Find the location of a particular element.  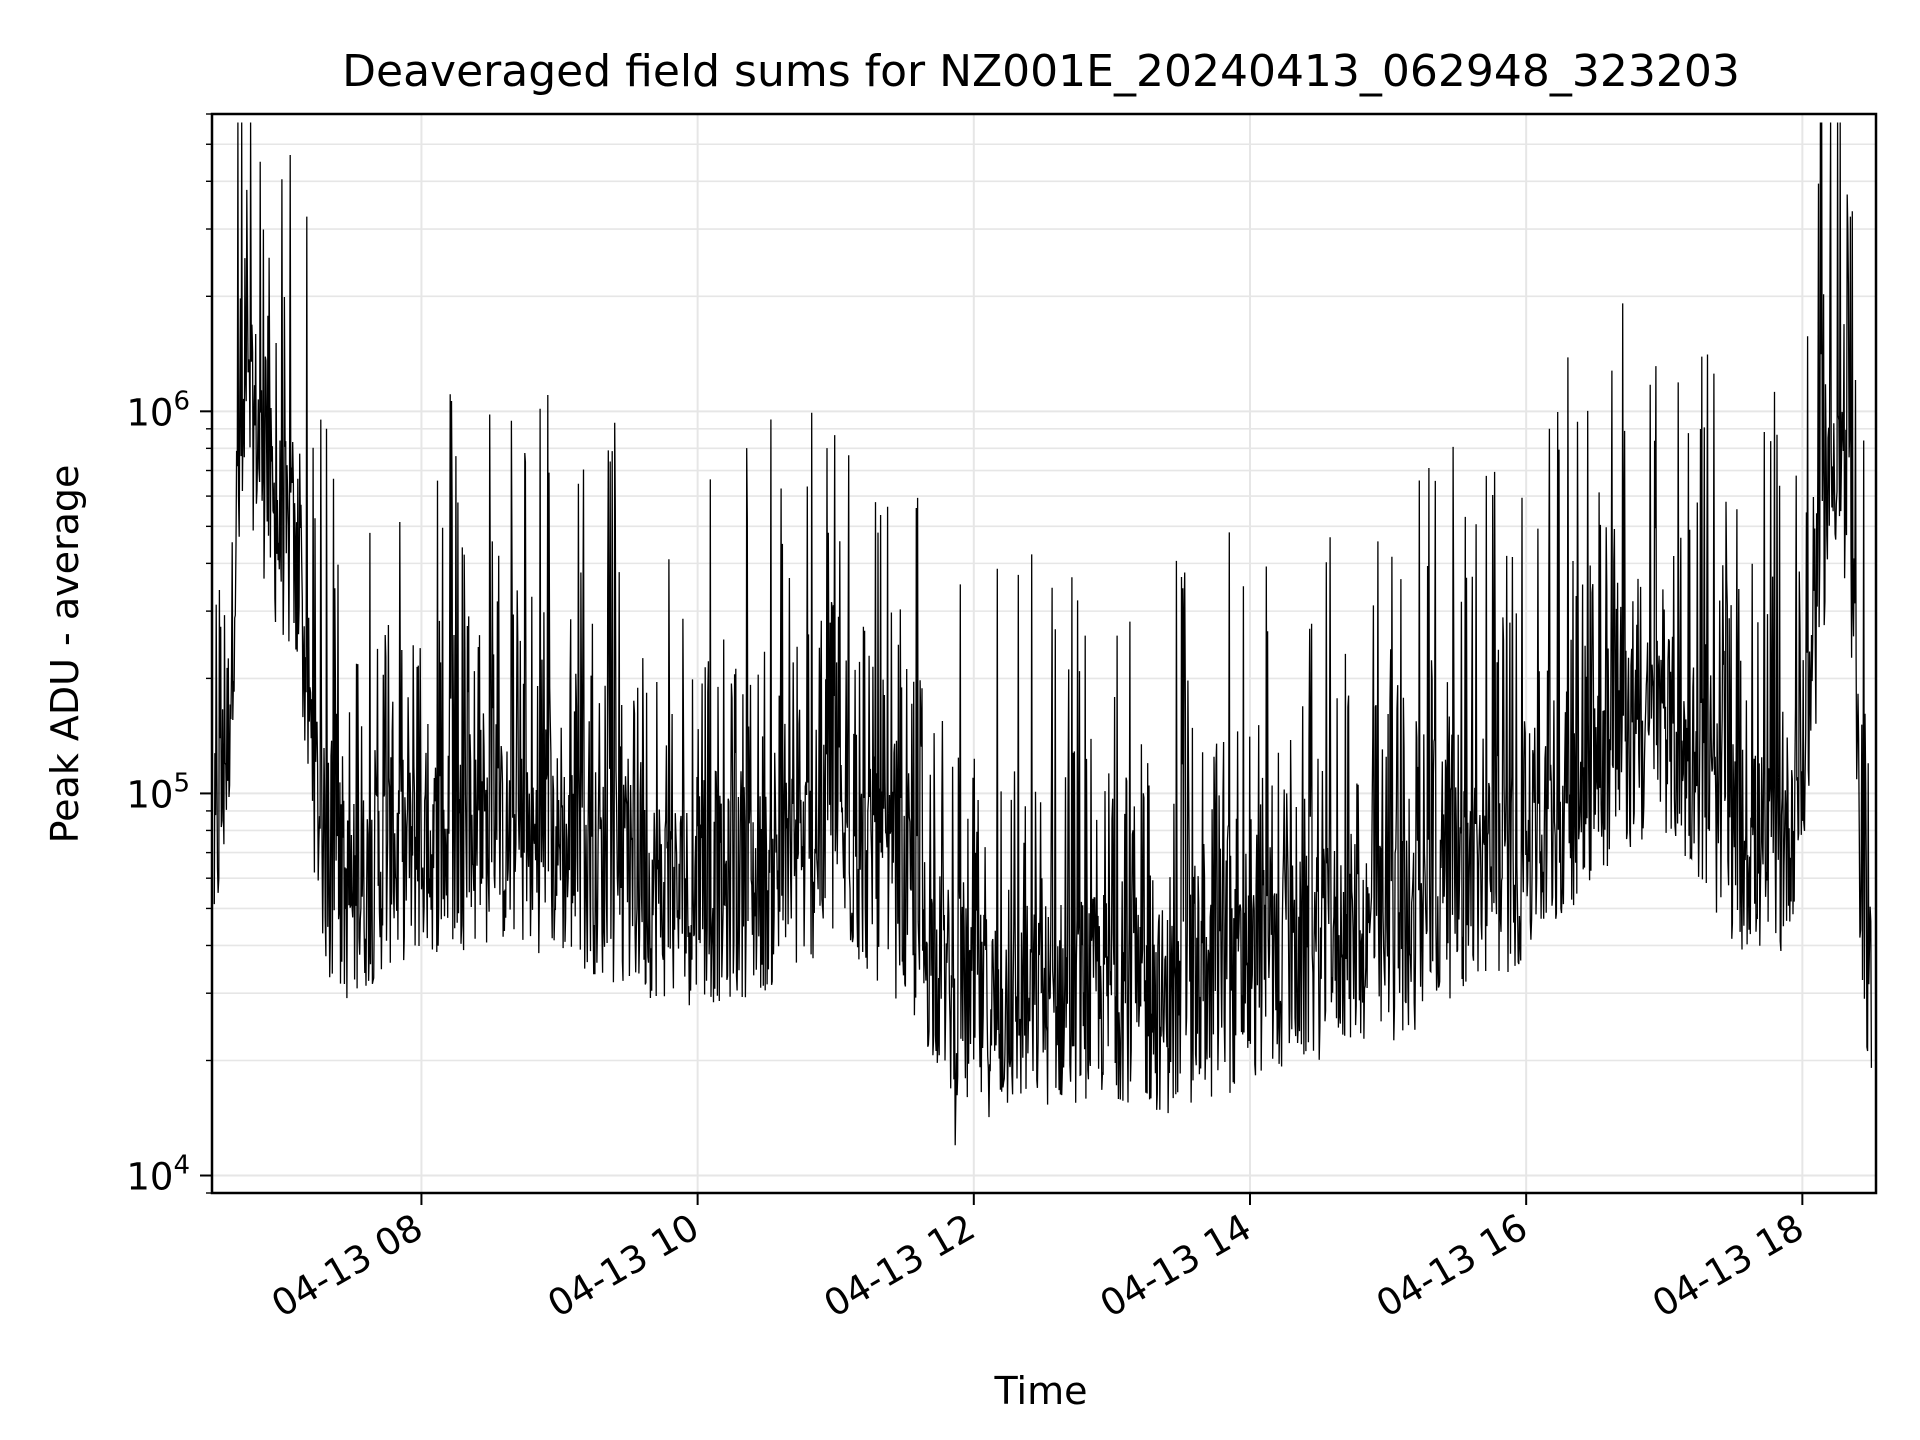

y-tick-label: 104 is located at coordinates (158, 1175).